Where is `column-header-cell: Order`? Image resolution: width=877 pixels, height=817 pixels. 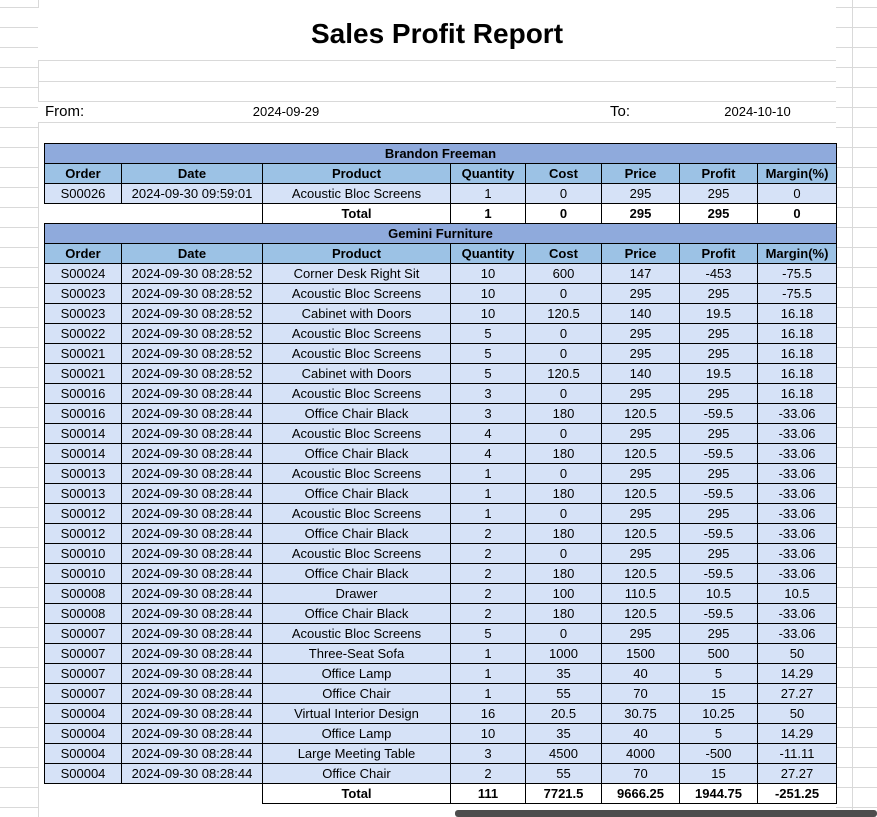
column-header-cell: Order is located at coordinates (83, 253).